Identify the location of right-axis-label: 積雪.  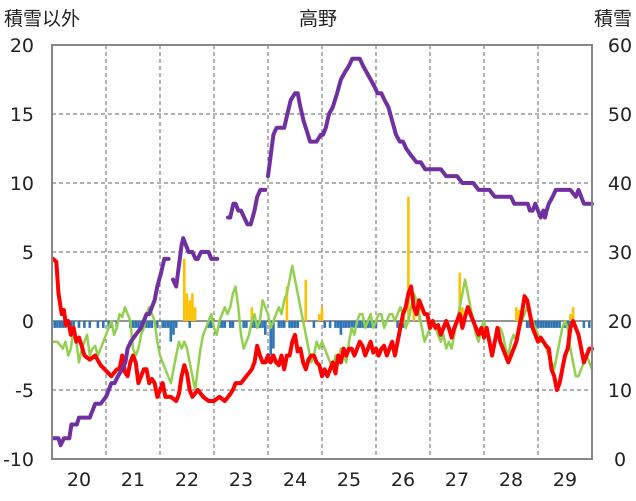
(613, 19).